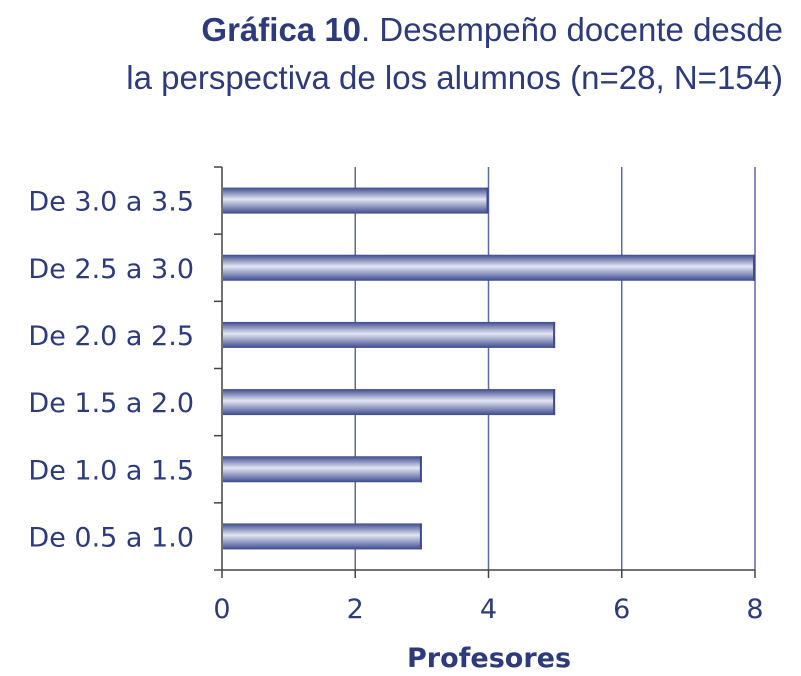  Describe the element at coordinates (621, 609) in the screenshot. I see `x-tick-label: 6` at that location.